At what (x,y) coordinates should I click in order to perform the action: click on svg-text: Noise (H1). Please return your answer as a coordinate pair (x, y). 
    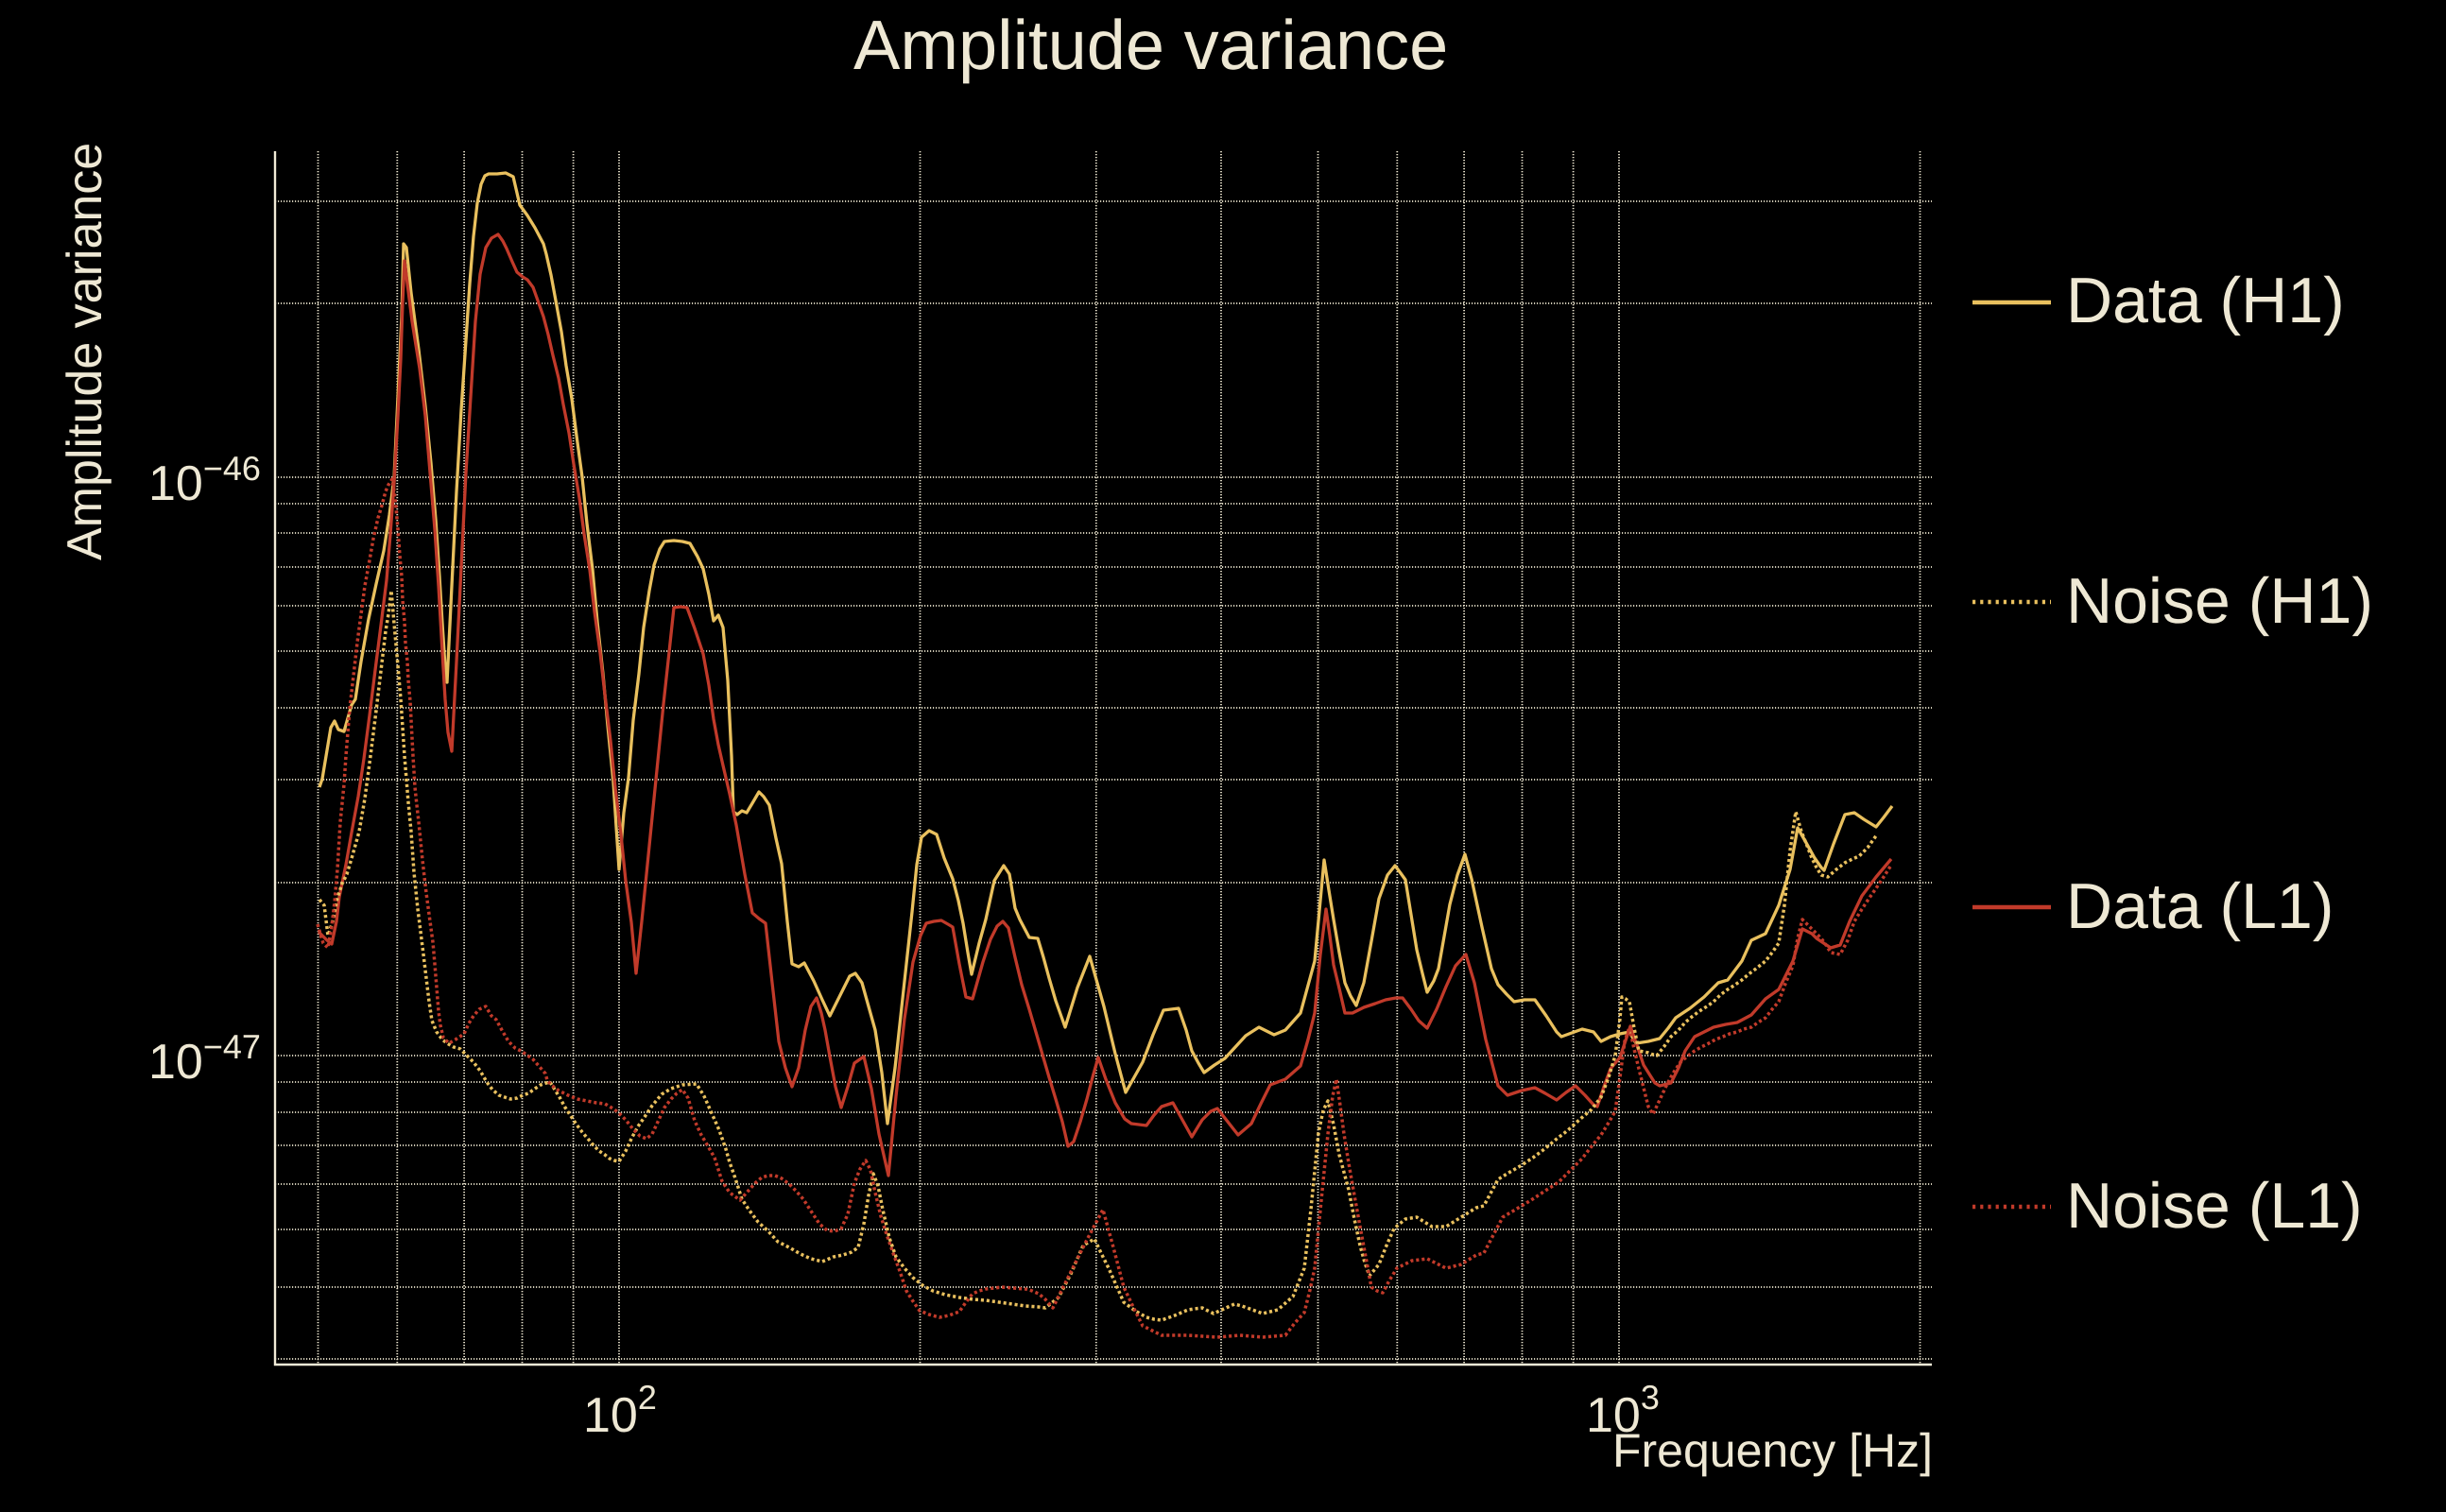
    Looking at the image, I should click on (2220, 601).